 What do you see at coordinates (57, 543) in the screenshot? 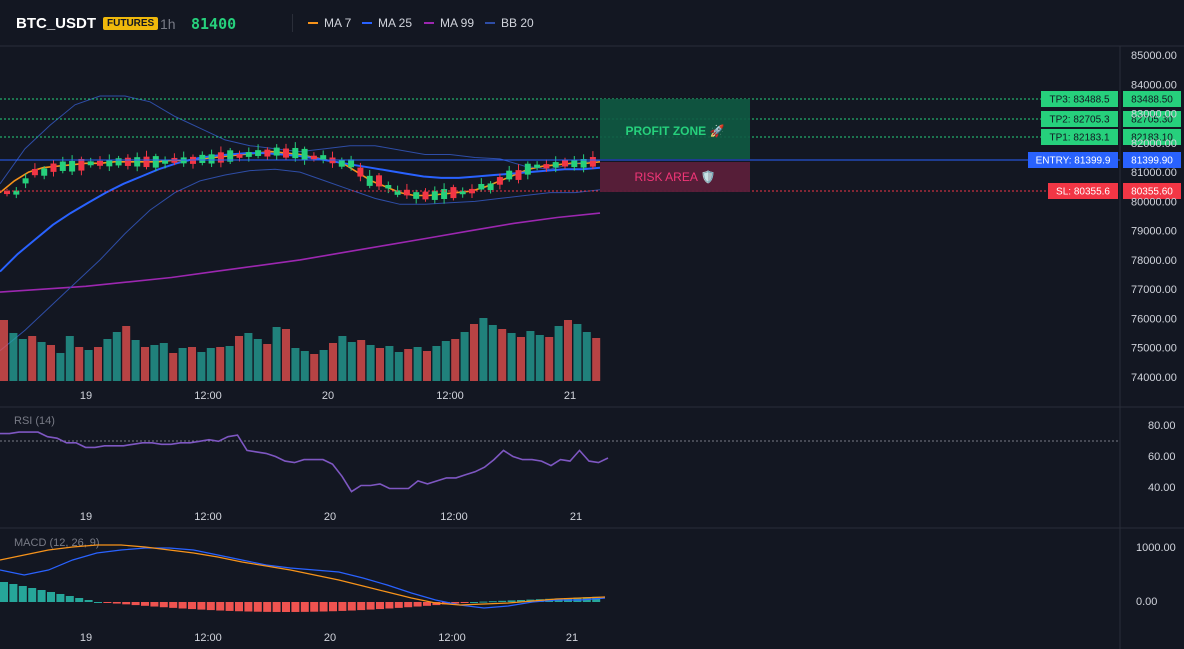
I see `macd-title: MACD (12, 26, 9)` at bounding box center [57, 543].